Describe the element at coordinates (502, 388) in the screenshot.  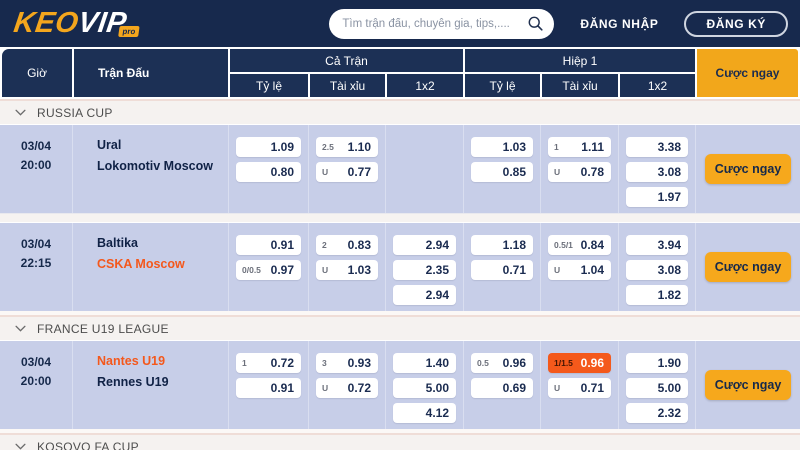
I see `odds-box: 0.69` at that location.